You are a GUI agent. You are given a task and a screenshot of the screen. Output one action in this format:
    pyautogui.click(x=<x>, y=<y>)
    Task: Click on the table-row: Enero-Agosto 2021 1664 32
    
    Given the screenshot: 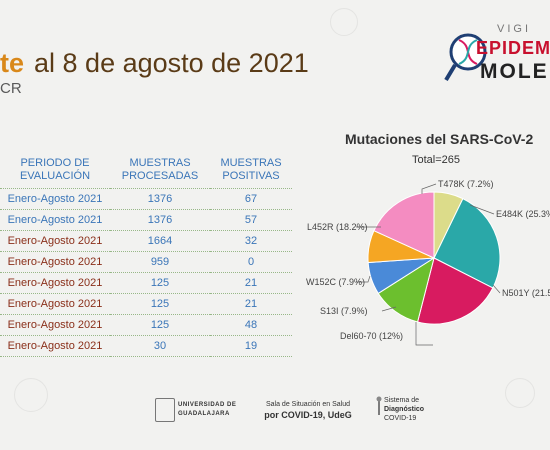 What is the action you would take?
    pyautogui.click(x=146, y=241)
    